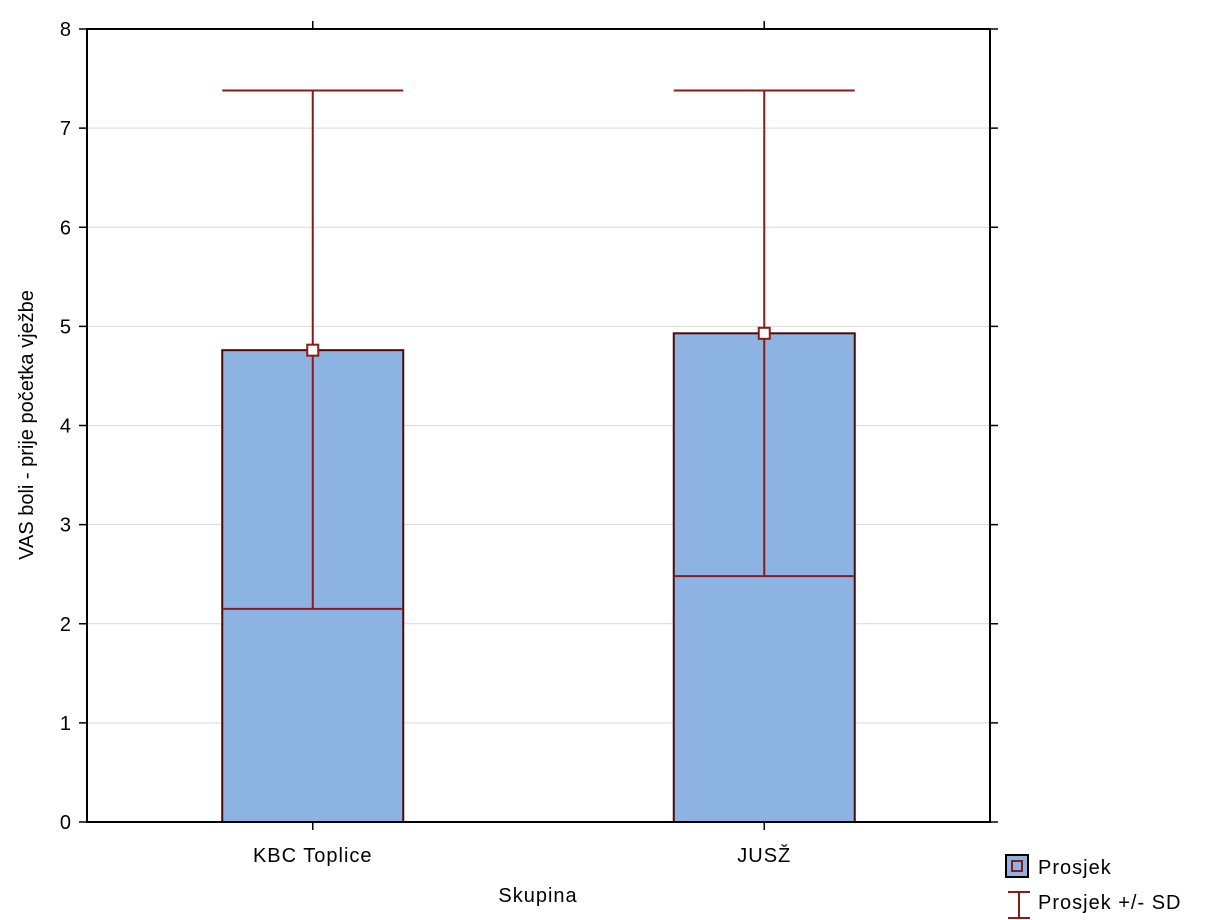  I want to click on y-tick-label: 6, so click(65, 228).